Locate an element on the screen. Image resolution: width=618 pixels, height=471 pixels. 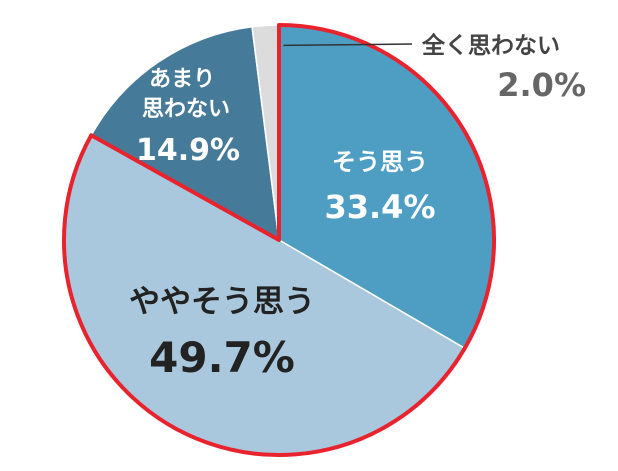
slice-label-yaya-sou-omou: ややそう思う is located at coordinates (222, 302).